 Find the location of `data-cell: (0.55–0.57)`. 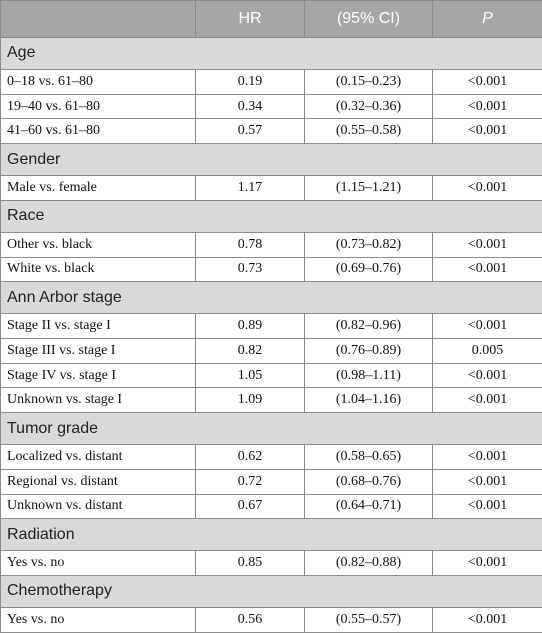

data-cell: (0.55–0.57) is located at coordinates (368, 619).